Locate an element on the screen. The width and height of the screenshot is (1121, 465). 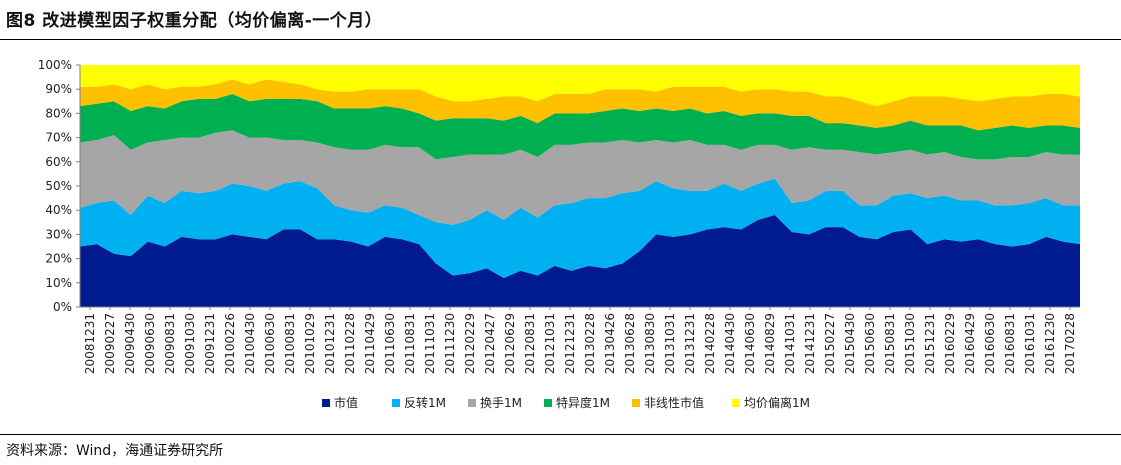
x-tick-label: 20091030 is located at coordinates (190, 343).